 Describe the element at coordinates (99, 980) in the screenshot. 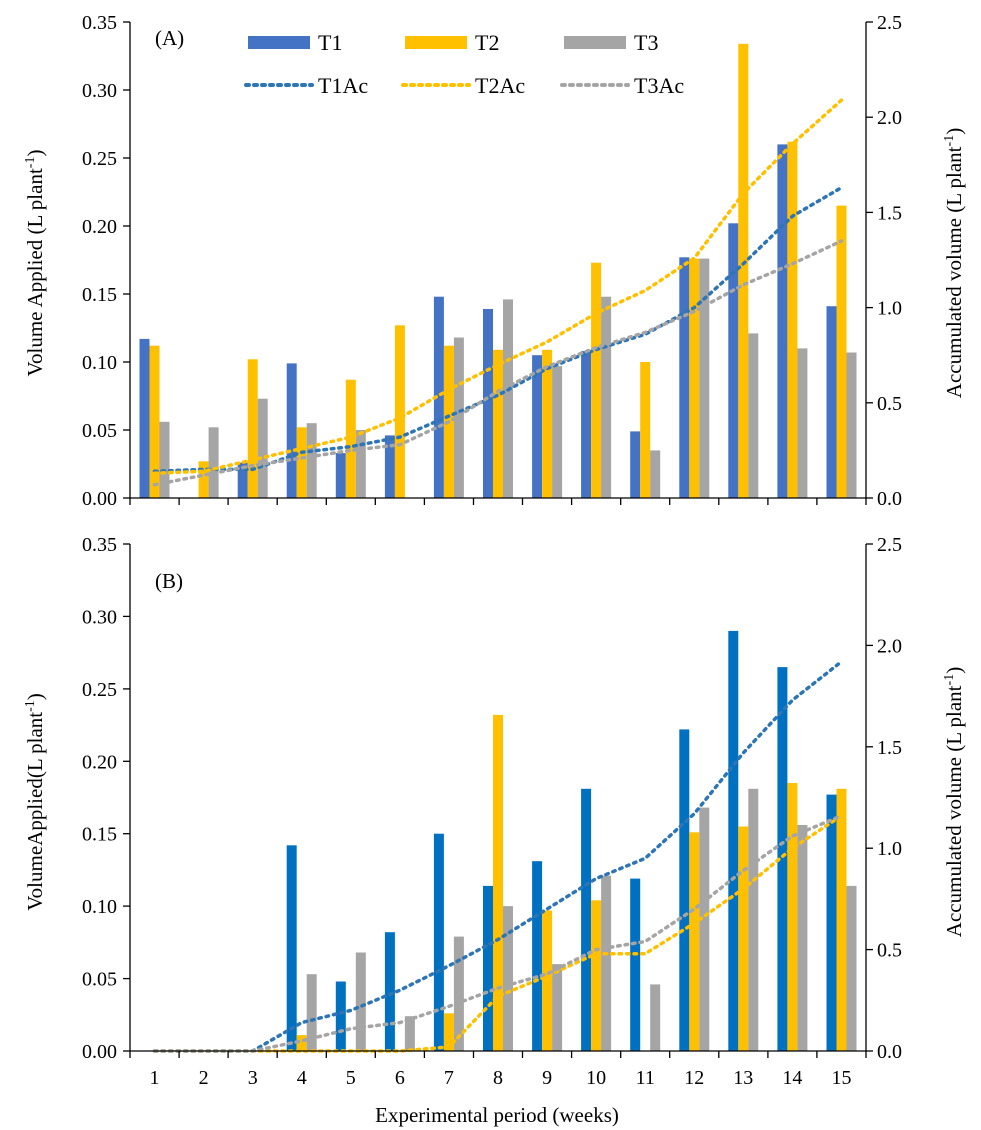

I see `panel-b-left-tick-label: 0.05` at that location.